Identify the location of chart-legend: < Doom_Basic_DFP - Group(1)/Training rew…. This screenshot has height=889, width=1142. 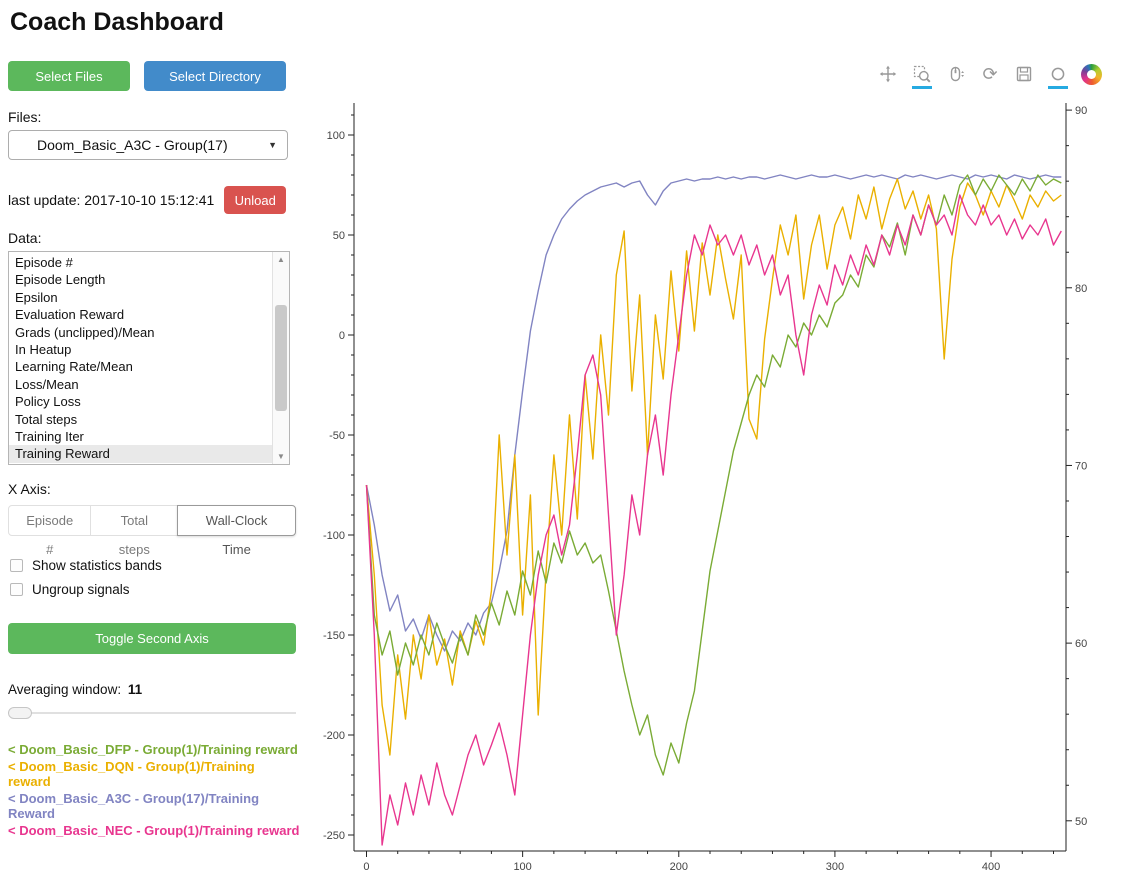
(153, 790).